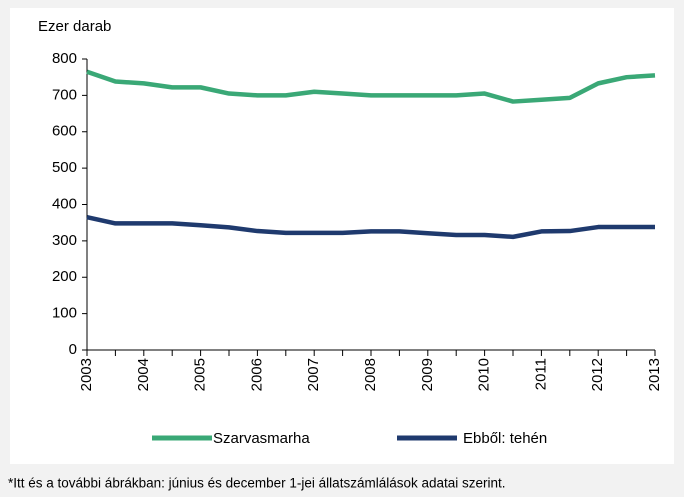 The image size is (684, 497). What do you see at coordinates (256, 374) in the screenshot?
I see `x-tick-label: 2006` at bounding box center [256, 374].